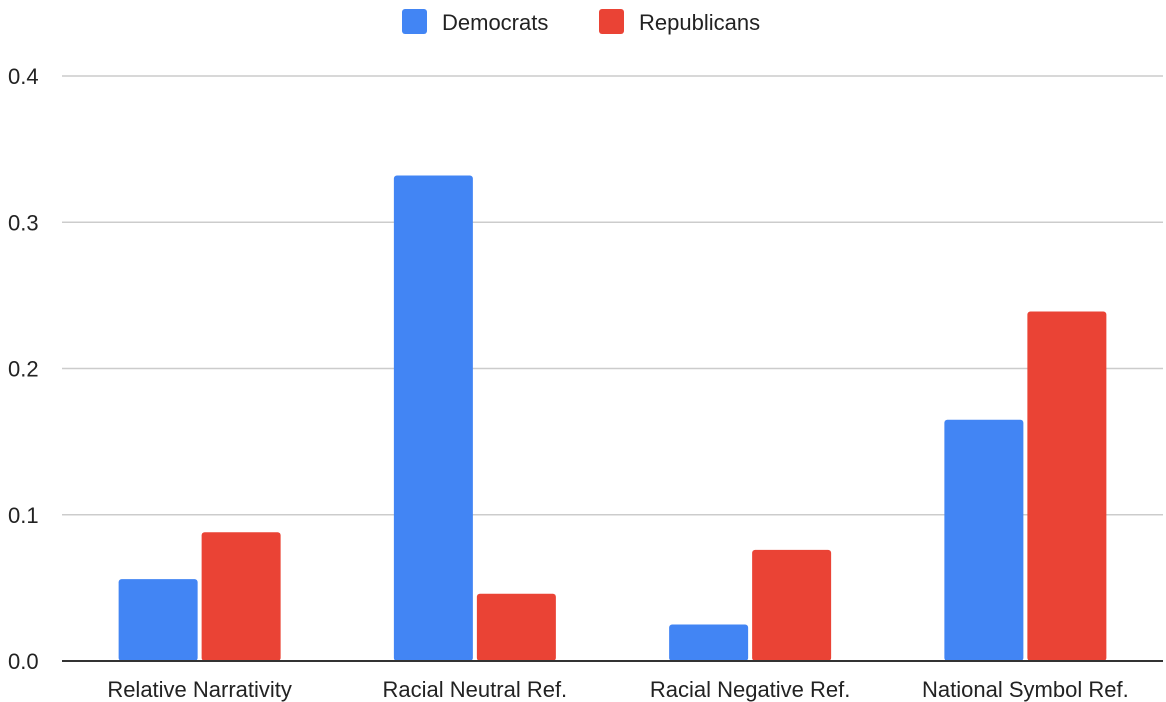 The image size is (1166, 702). What do you see at coordinates (581, 22) in the screenshot?
I see `legend: Democrats Republicans` at bounding box center [581, 22].